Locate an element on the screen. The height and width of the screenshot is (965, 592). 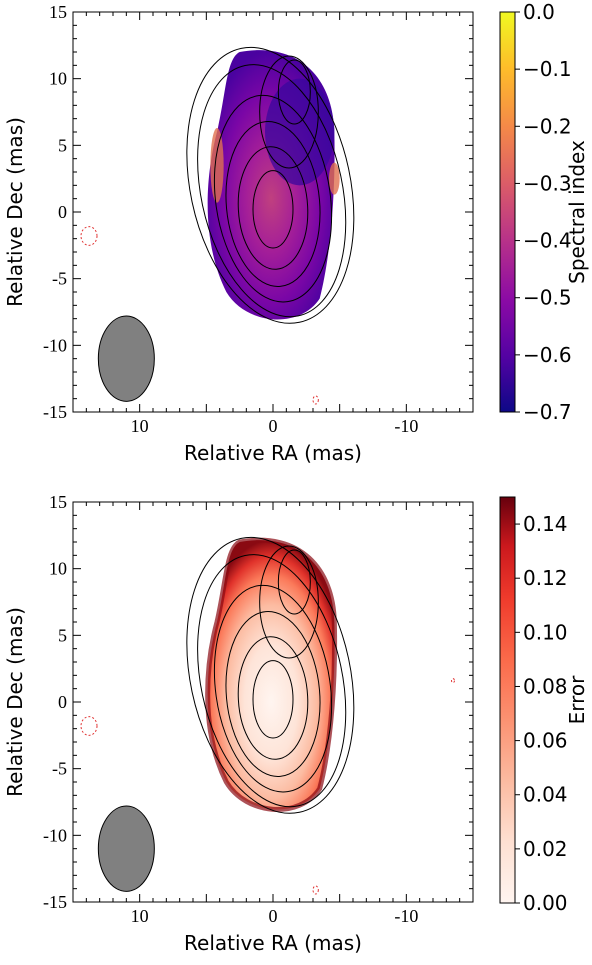
colorbar-label: Spectral index is located at coordinates (577, 212).